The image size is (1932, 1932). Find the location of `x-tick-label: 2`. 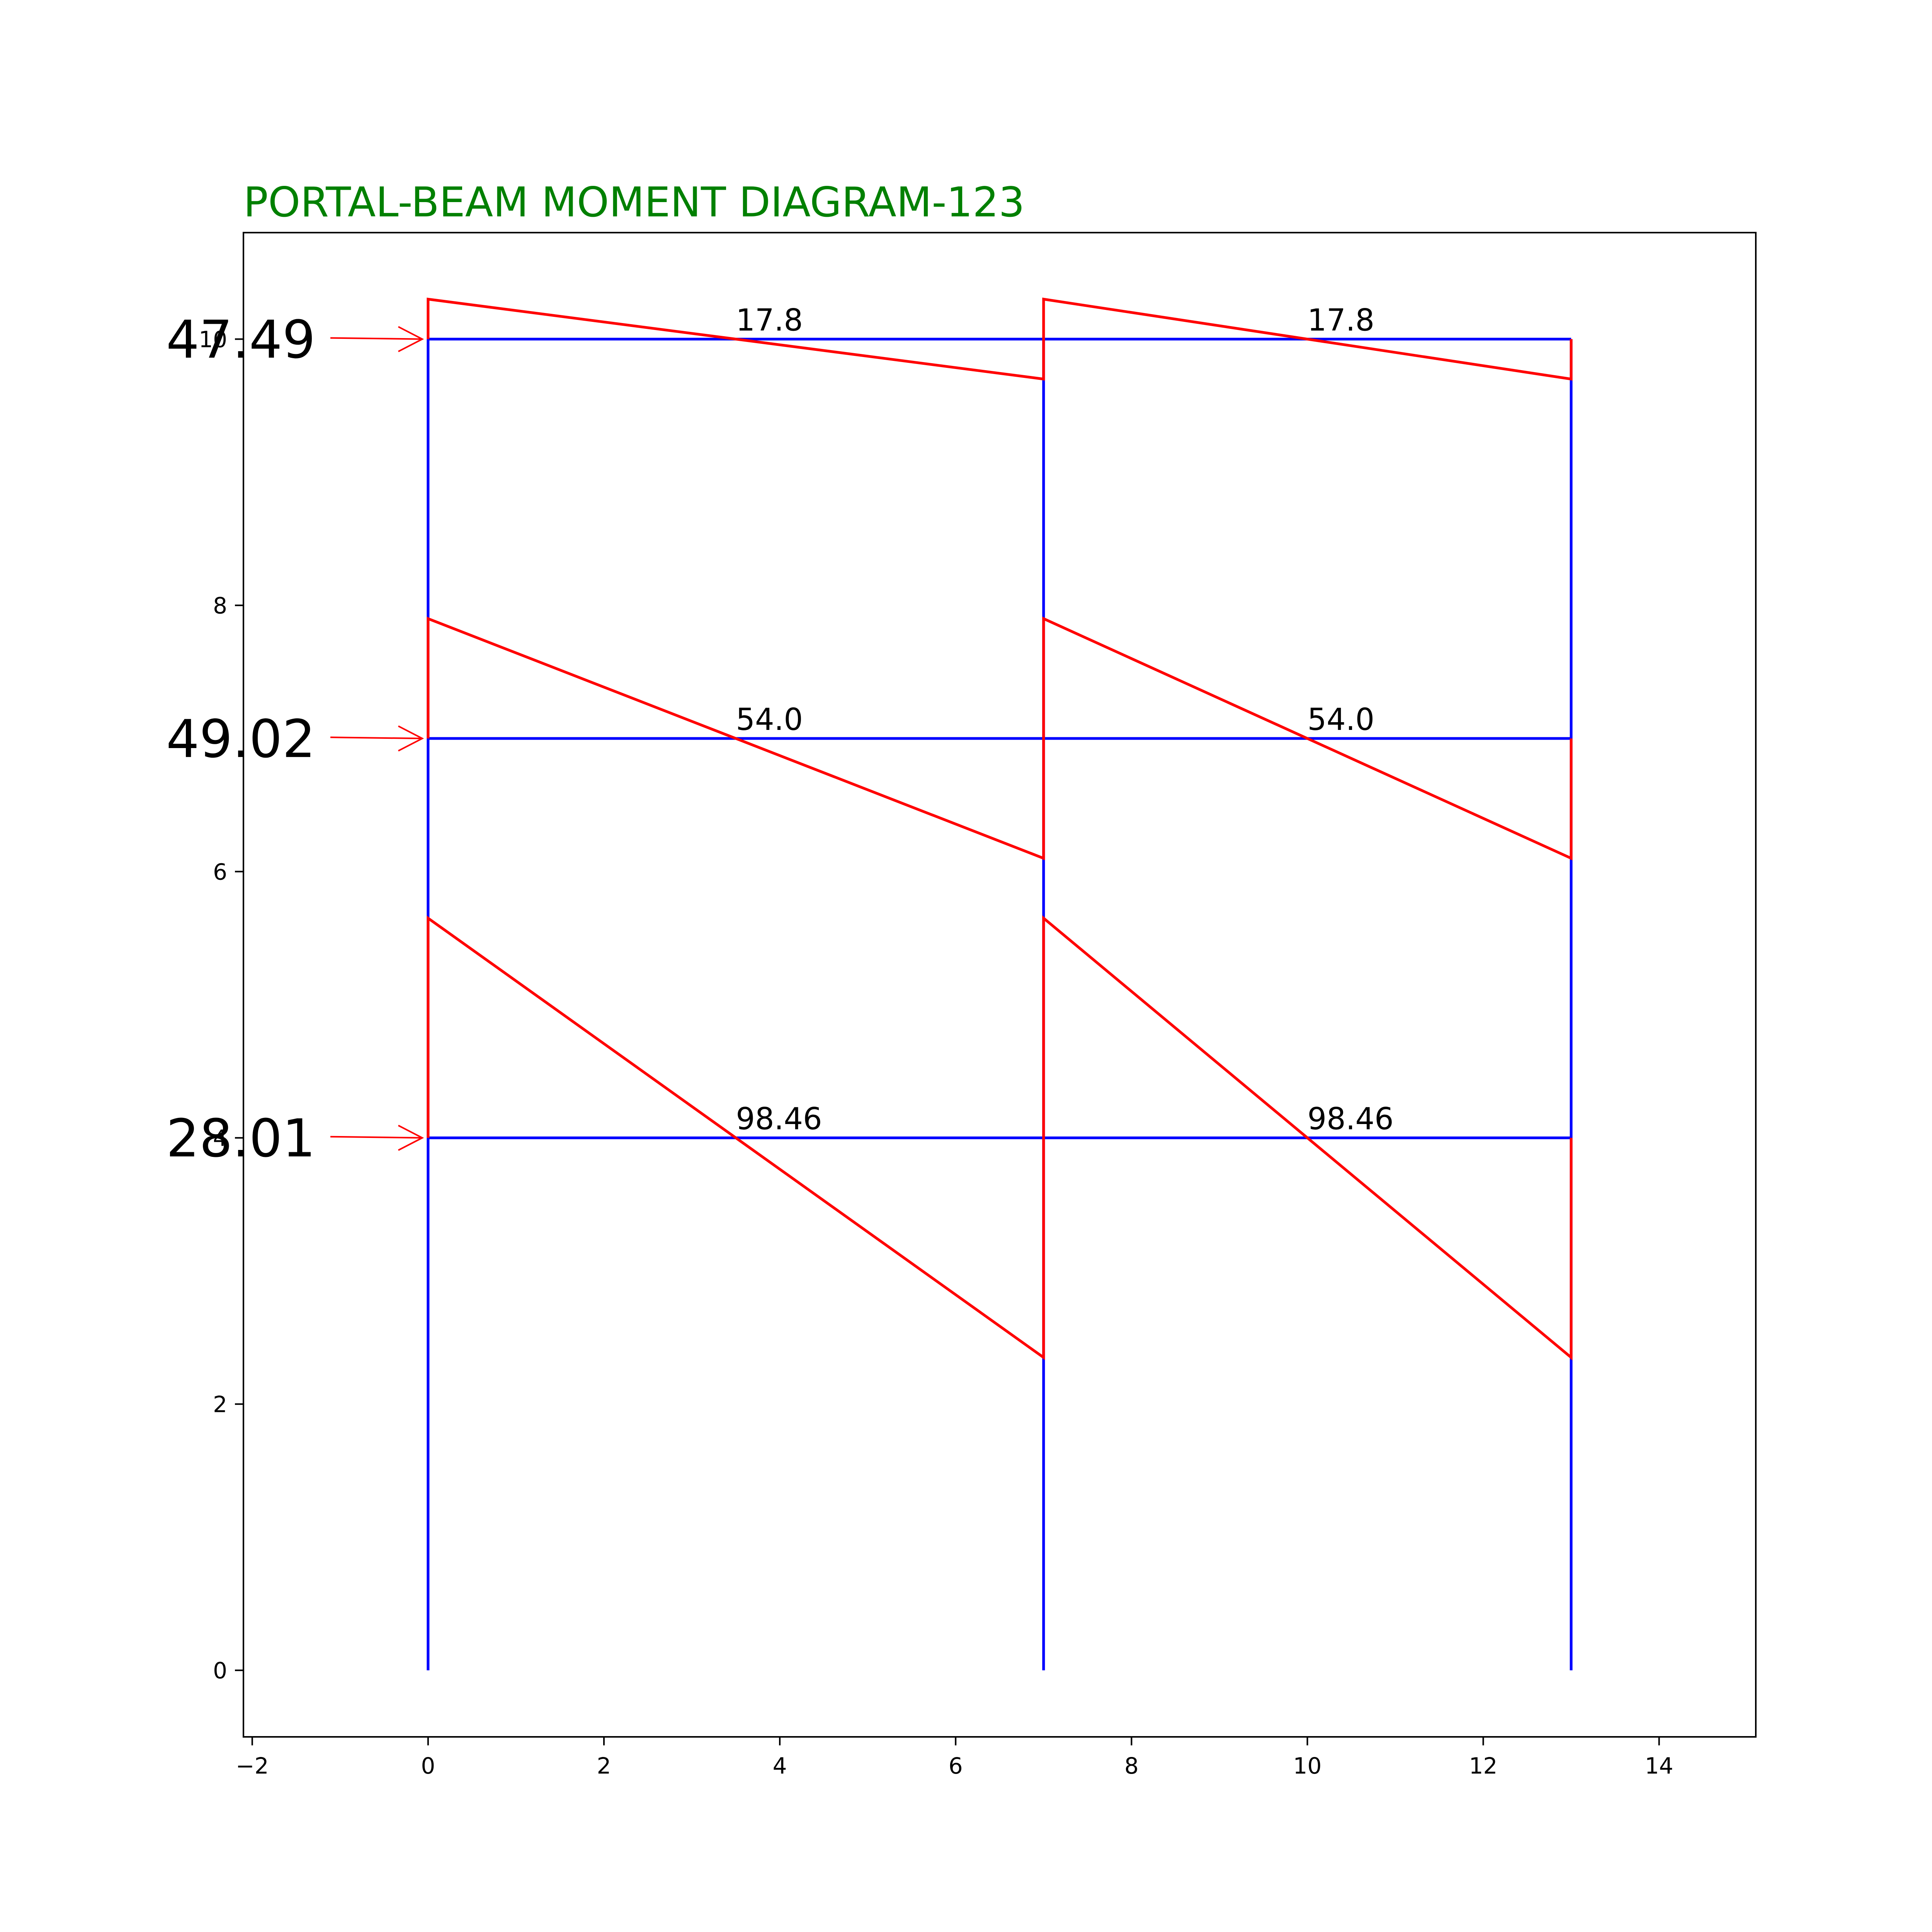

x-tick-label: 2 is located at coordinates (604, 1766).